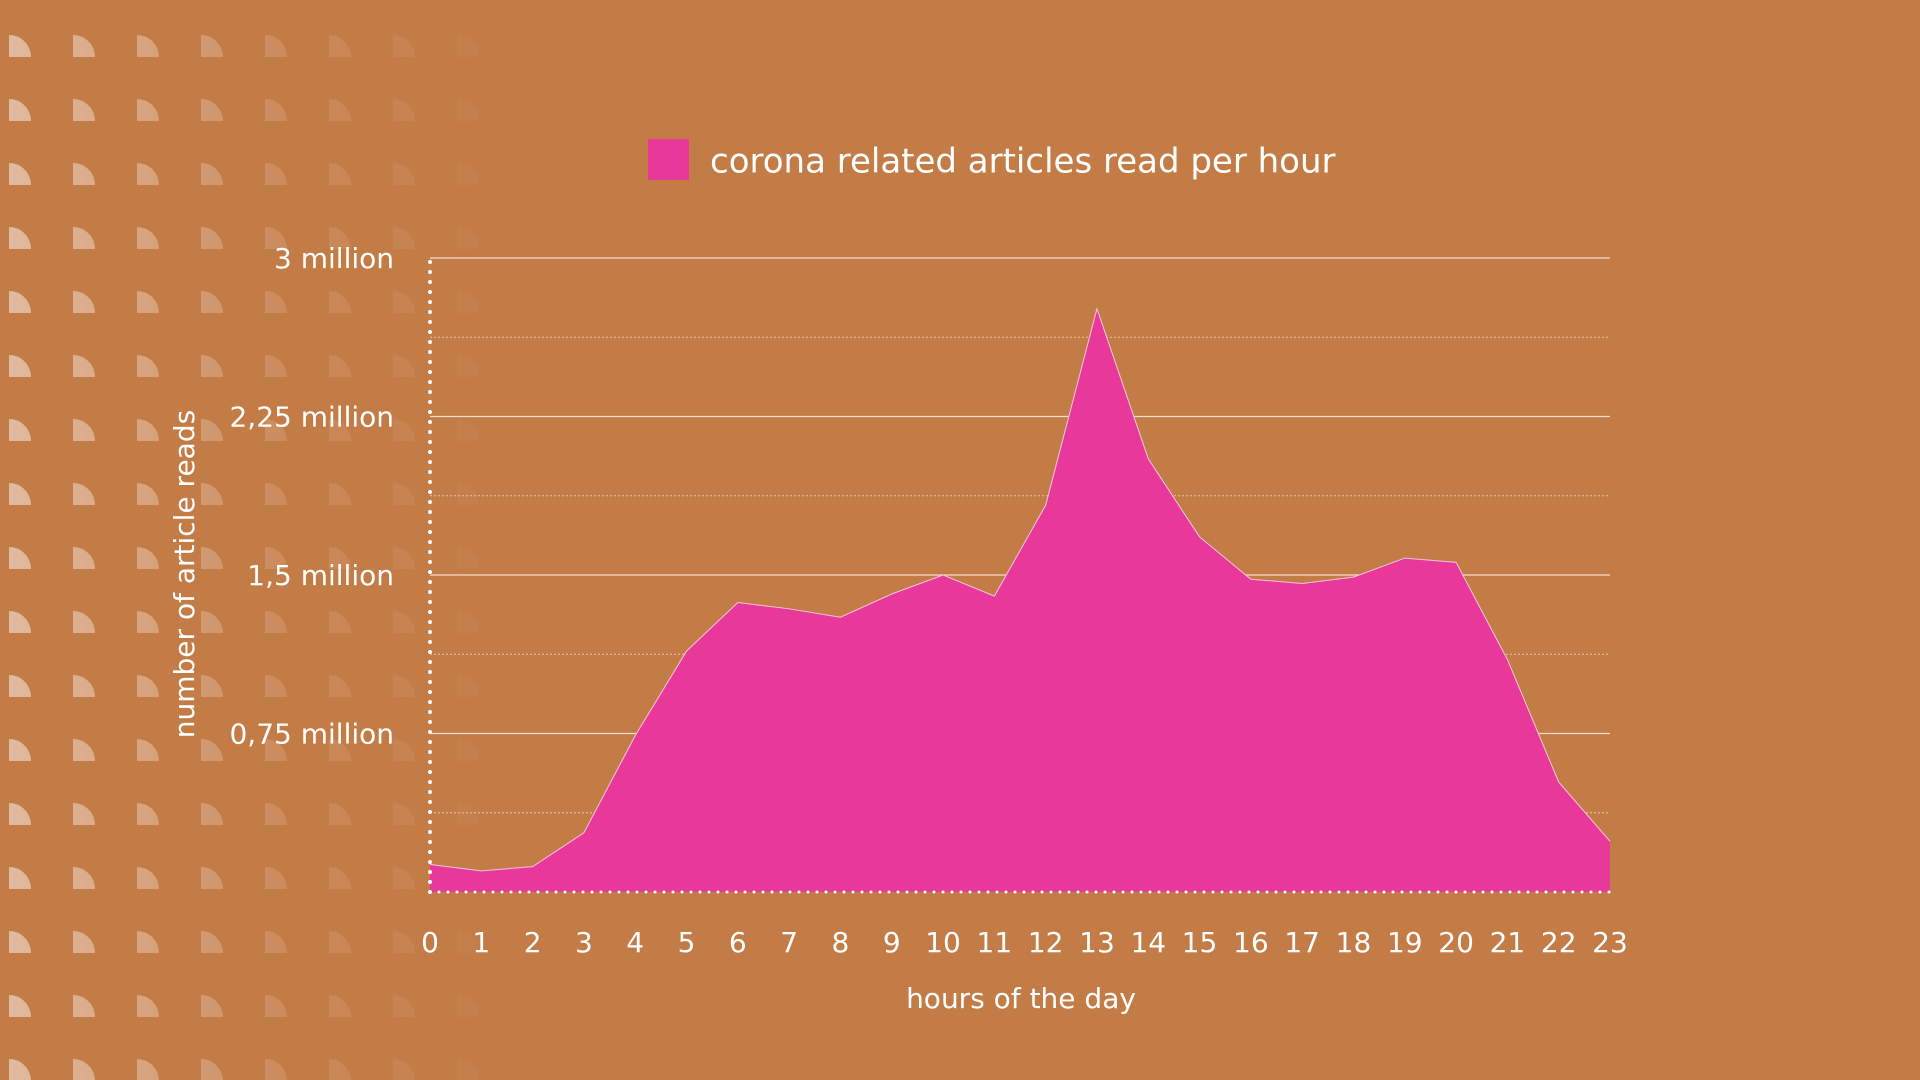  I want to click on x-tick-label: 3, so click(584, 942).